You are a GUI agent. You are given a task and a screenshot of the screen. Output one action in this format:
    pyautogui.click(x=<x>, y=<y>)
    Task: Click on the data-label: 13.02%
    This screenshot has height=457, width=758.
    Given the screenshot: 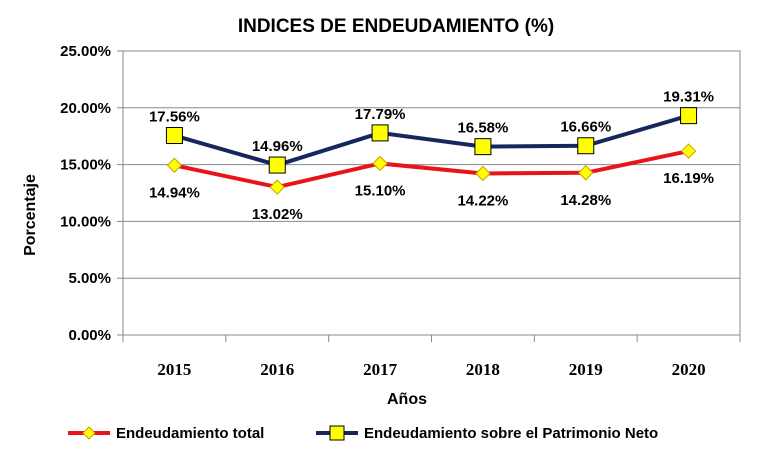 What is the action you would take?
    pyautogui.click(x=277, y=214)
    